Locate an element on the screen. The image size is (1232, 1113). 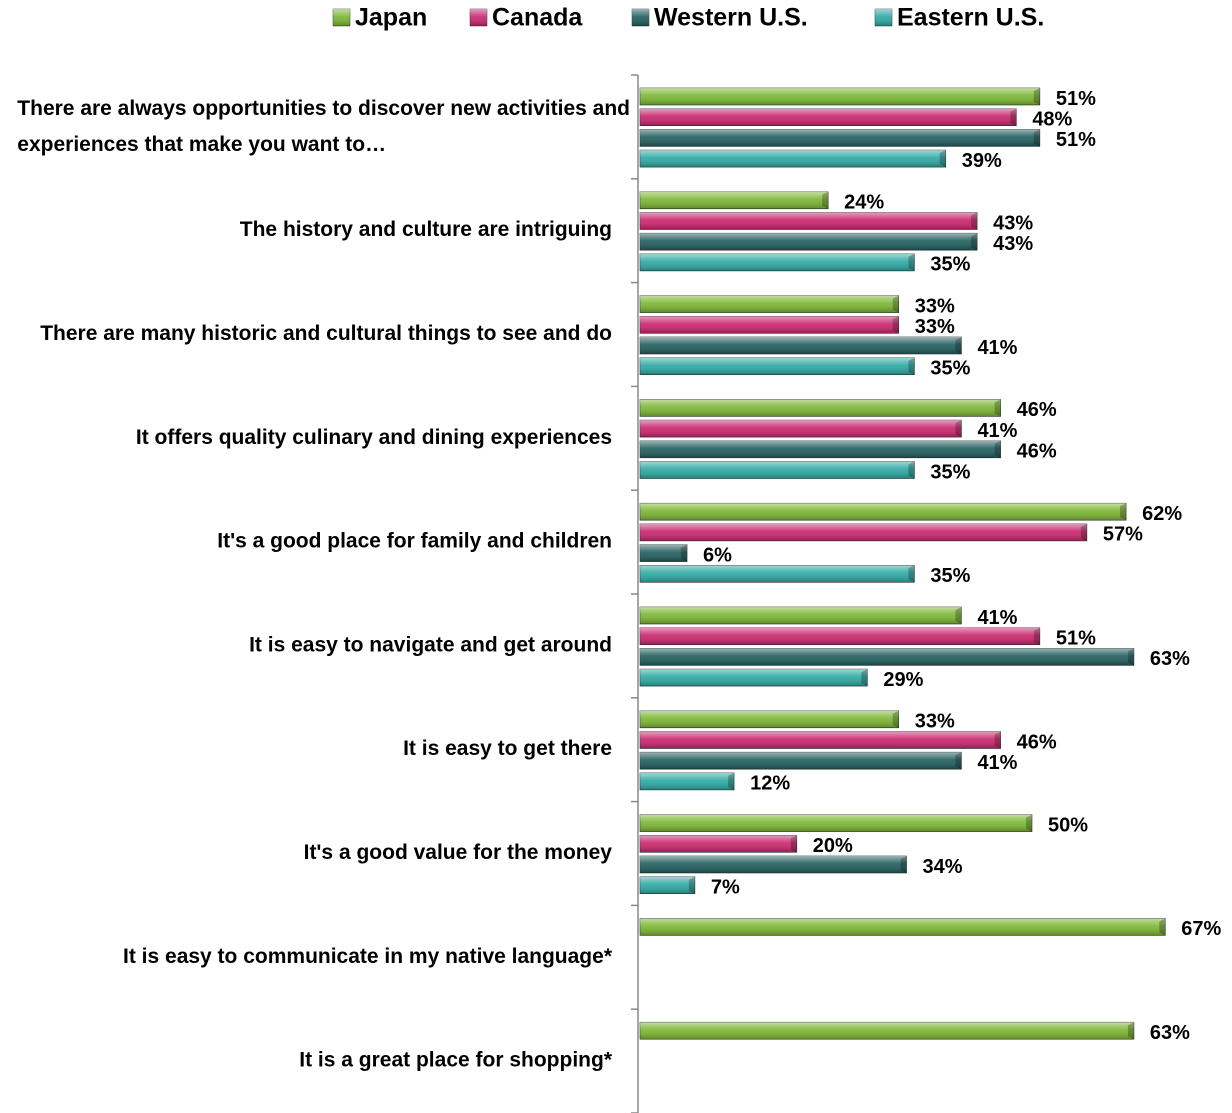
category-label: It is easy to get there is located at coordinates (507, 748).